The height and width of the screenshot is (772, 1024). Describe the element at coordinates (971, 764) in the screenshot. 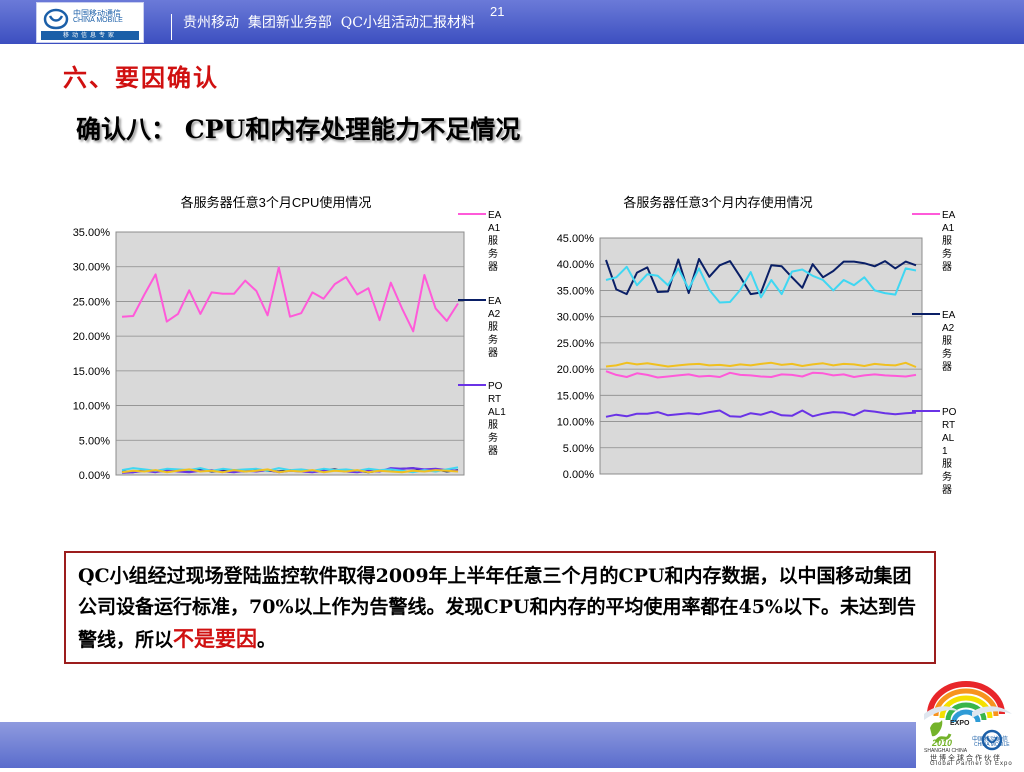

I see `expo-partner-en: Global Partner of Expo` at that location.